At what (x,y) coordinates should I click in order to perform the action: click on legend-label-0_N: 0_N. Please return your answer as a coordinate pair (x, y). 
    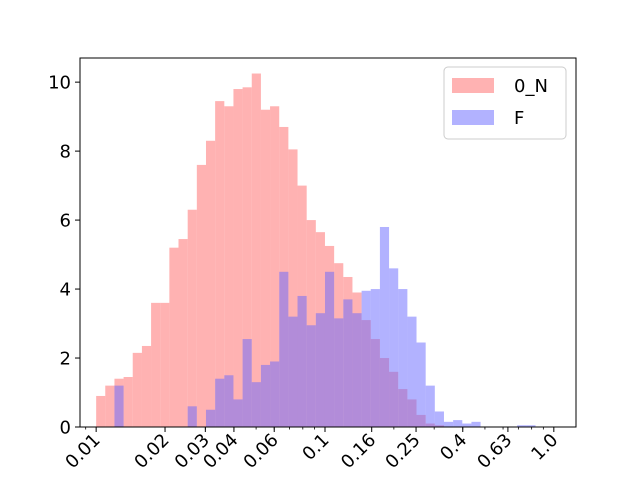
    Looking at the image, I should click on (531, 86).